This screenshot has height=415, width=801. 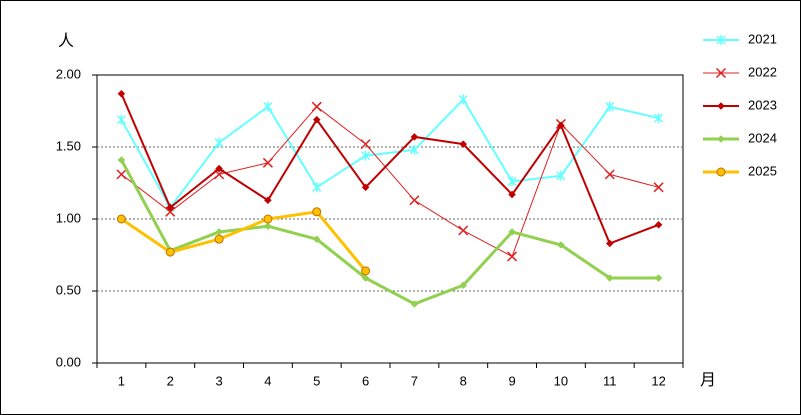 I want to click on x-tick-label: 5, so click(x=316, y=380).